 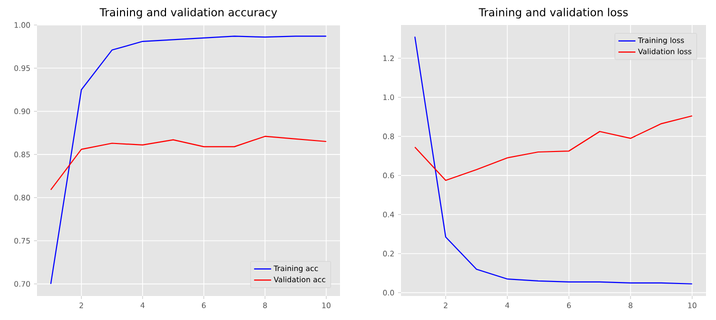 What do you see at coordinates (189, 13) in the screenshot?
I see `chart-title: Training and validation accuracy` at bounding box center [189, 13].